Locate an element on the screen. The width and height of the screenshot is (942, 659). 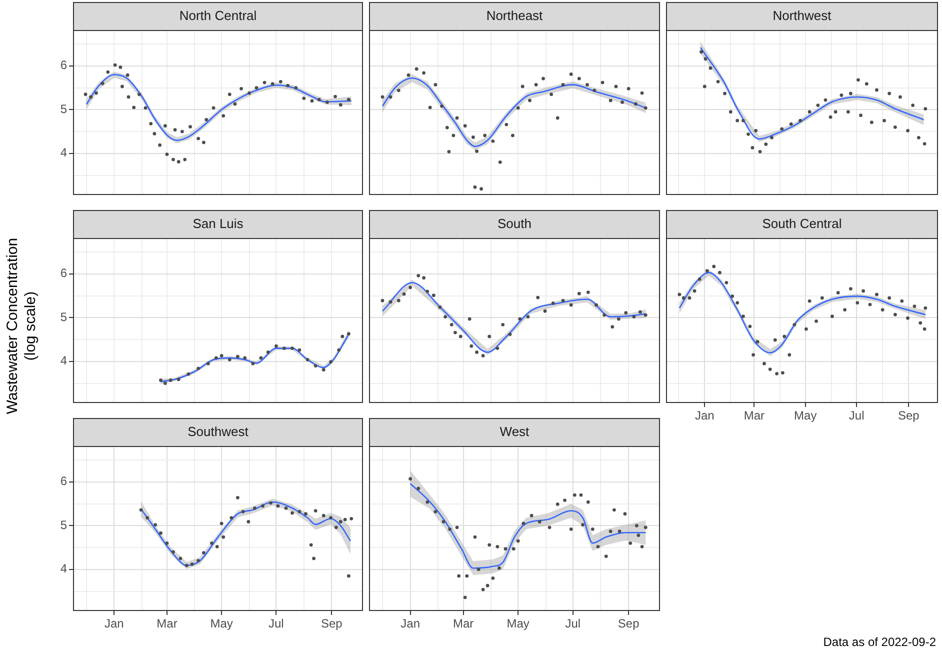
y-tick-label: 6 is located at coordinates (64, 273).